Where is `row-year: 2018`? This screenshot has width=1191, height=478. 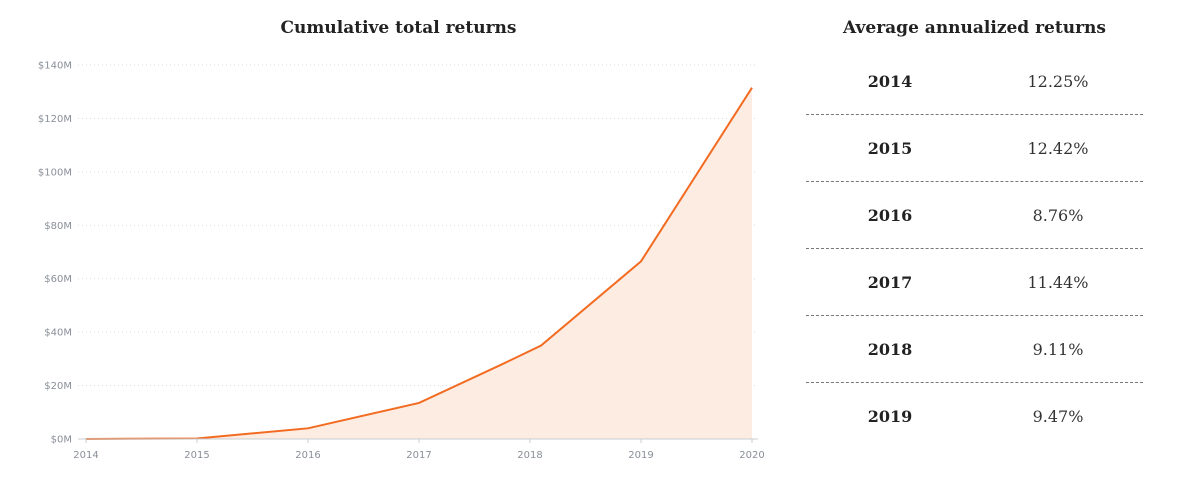
row-year: 2018 is located at coordinates (890, 349).